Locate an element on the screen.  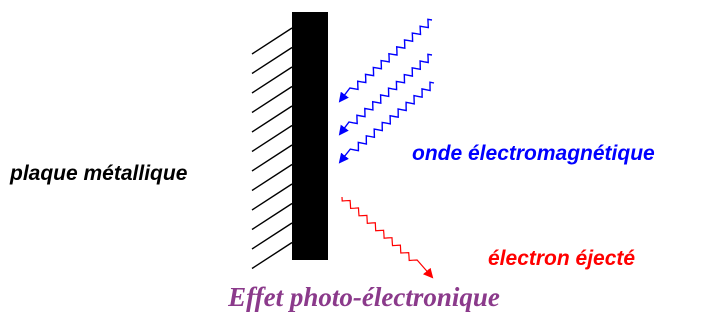
metal-plate is located at coordinates (310, 136).